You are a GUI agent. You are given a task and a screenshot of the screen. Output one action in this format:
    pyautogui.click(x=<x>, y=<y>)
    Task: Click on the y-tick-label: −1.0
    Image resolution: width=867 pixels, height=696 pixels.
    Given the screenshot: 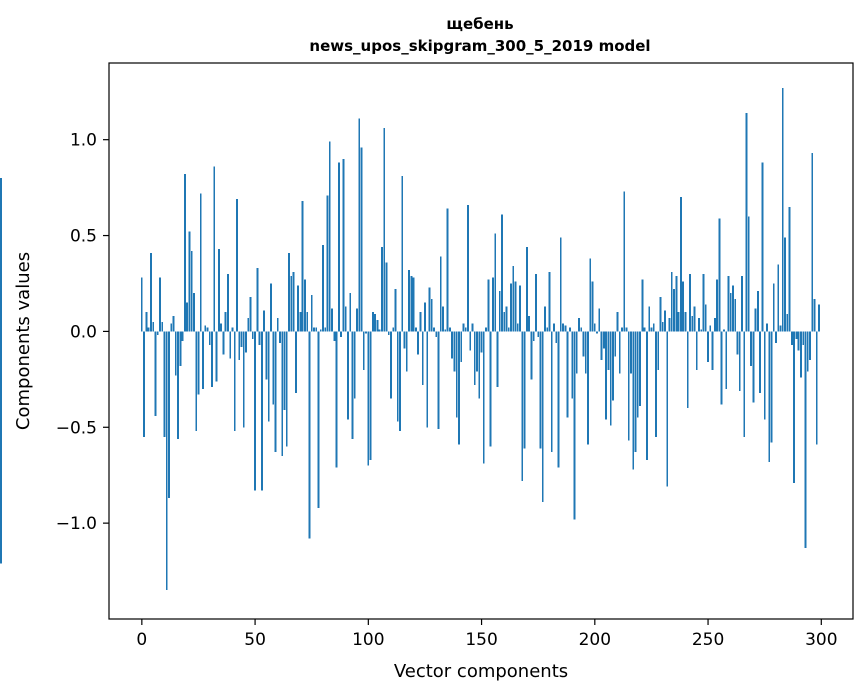 What is the action you would take?
    pyautogui.click(x=76, y=524)
    